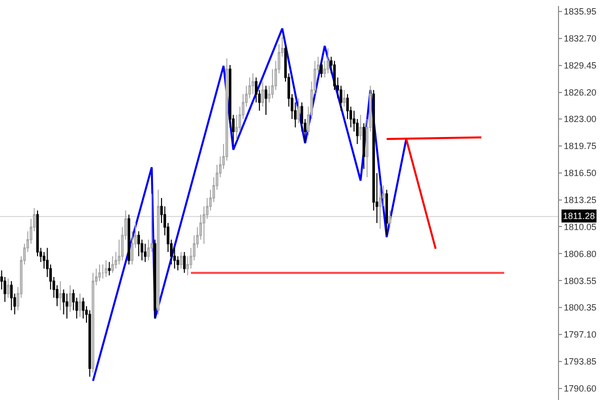 The width and height of the screenshot is (600, 400). I want to click on y-tick-label: 1810.05, so click(580, 227).